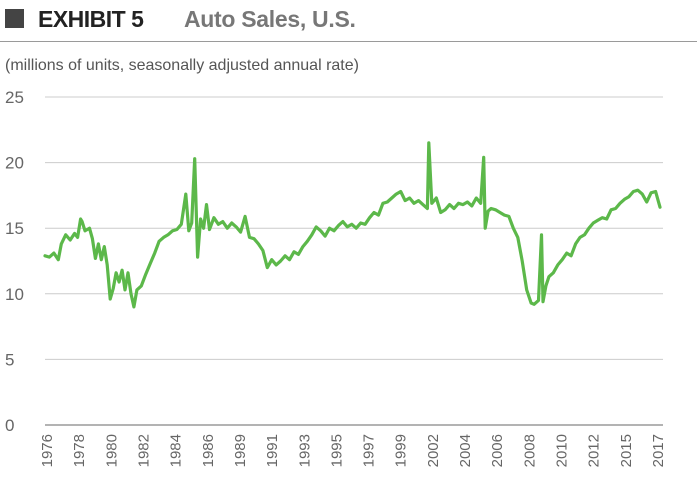 The image size is (697, 491). What do you see at coordinates (14, 261) in the screenshot?
I see `y-tick-labels: 0 5 10 15 20 25` at bounding box center [14, 261].